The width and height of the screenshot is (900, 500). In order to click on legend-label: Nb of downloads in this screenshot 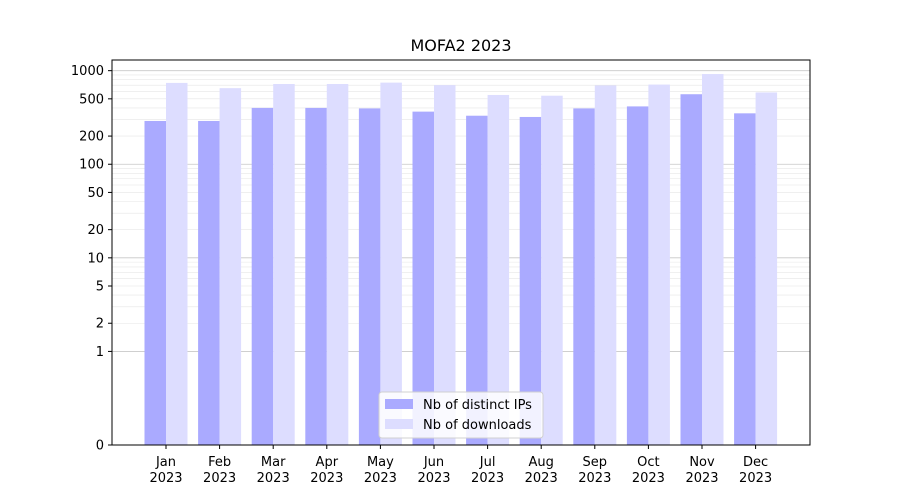, I will do `click(477, 425)`.